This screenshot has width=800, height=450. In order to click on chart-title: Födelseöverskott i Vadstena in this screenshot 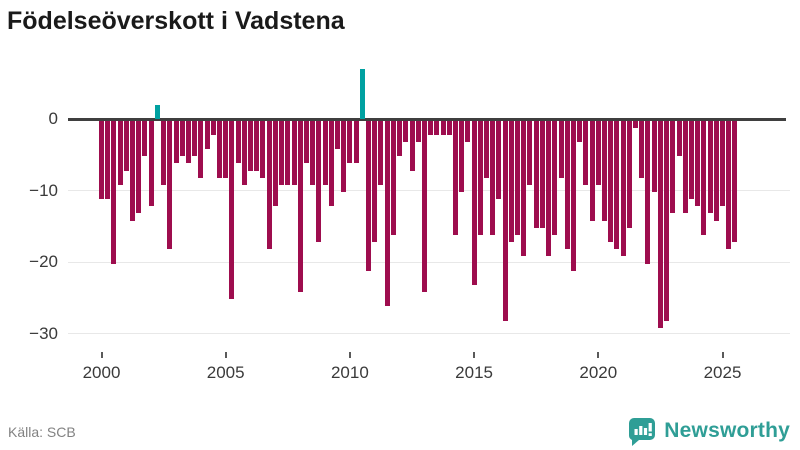, I will do `click(176, 21)`.